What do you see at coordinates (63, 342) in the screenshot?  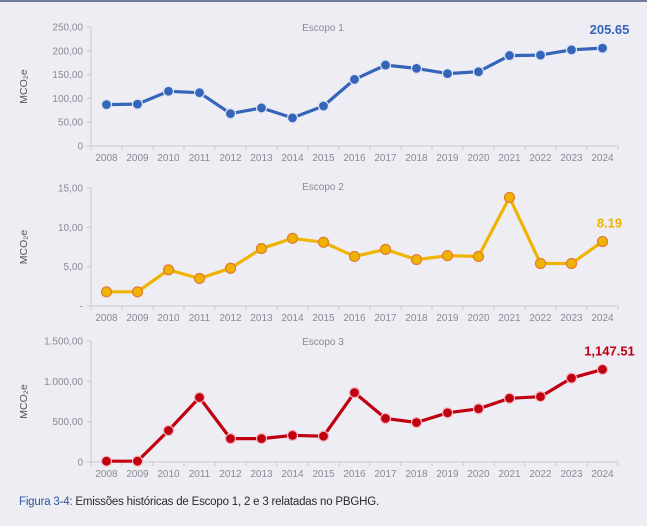 I see `y-tick-label: 1.500,00` at bounding box center [63, 342].